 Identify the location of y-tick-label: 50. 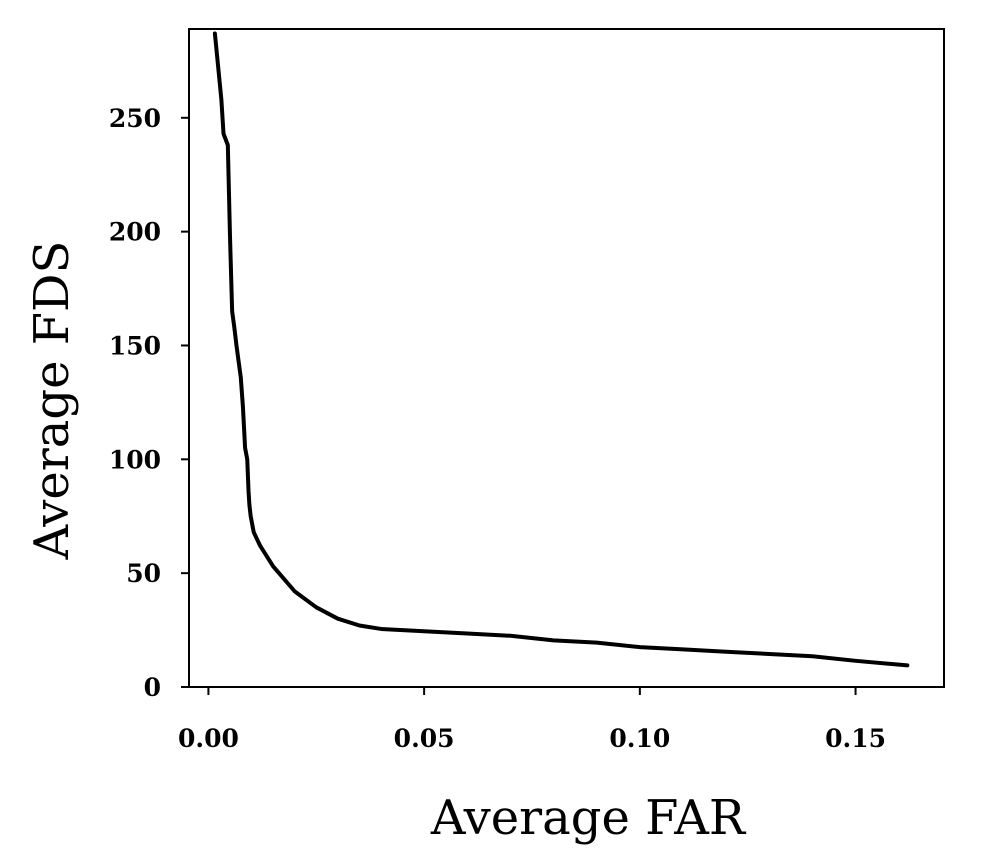
(143, 573).